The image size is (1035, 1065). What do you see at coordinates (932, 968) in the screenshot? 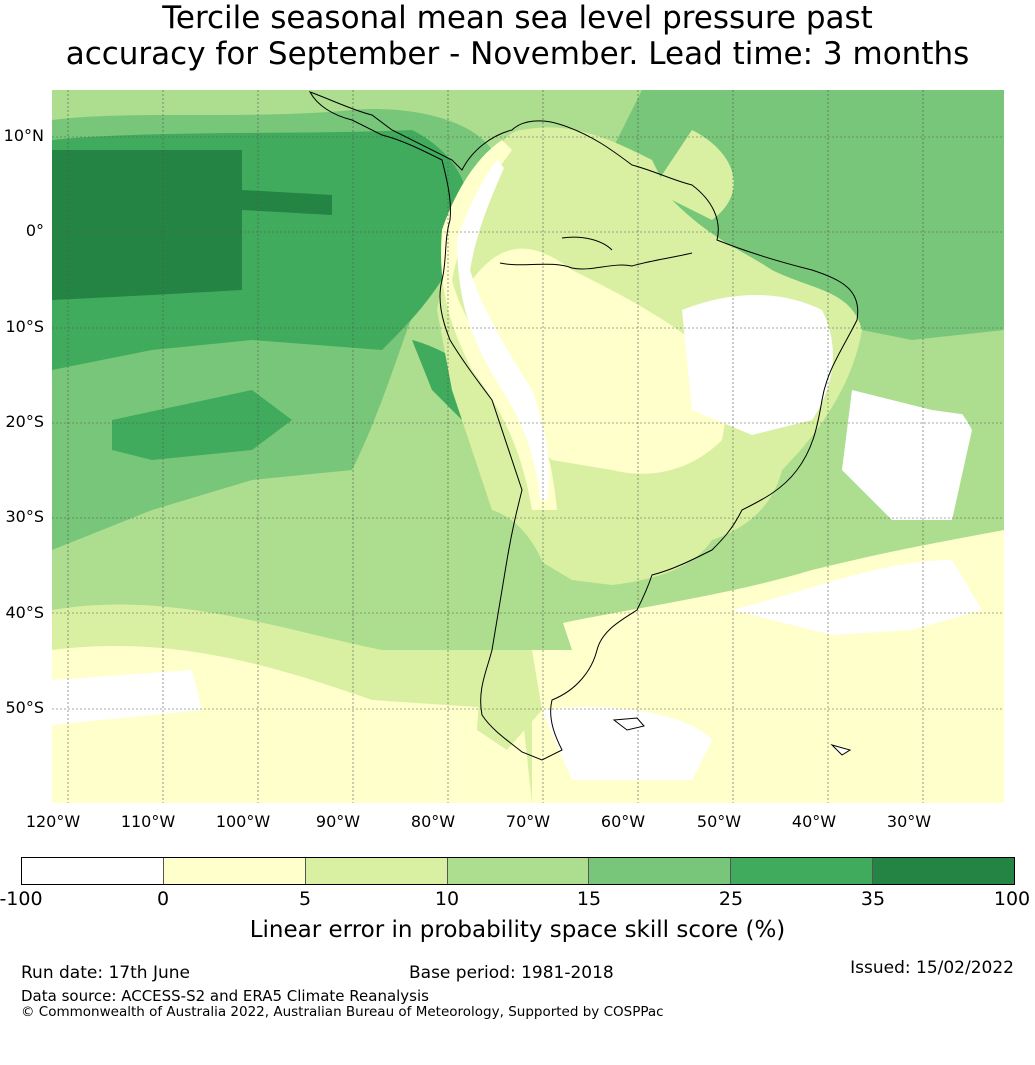
I see `issued-date: Issued: 15/02/2022` at bounding box center [932, 968].